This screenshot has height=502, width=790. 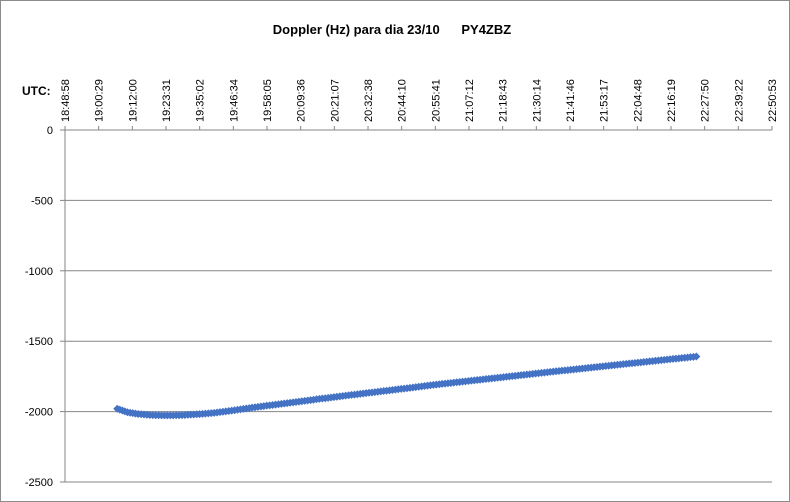 I want to click on x-tick-label: 21:30:14, so click(x=537, y=100).